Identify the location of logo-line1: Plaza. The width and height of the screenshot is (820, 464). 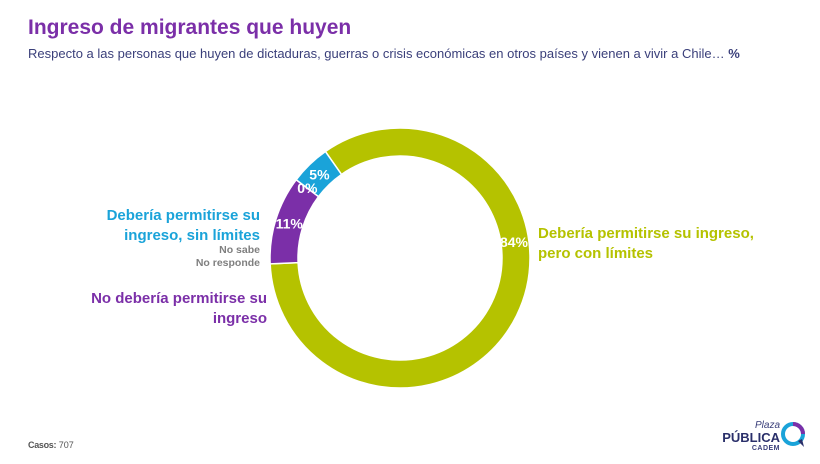
(767, 425).